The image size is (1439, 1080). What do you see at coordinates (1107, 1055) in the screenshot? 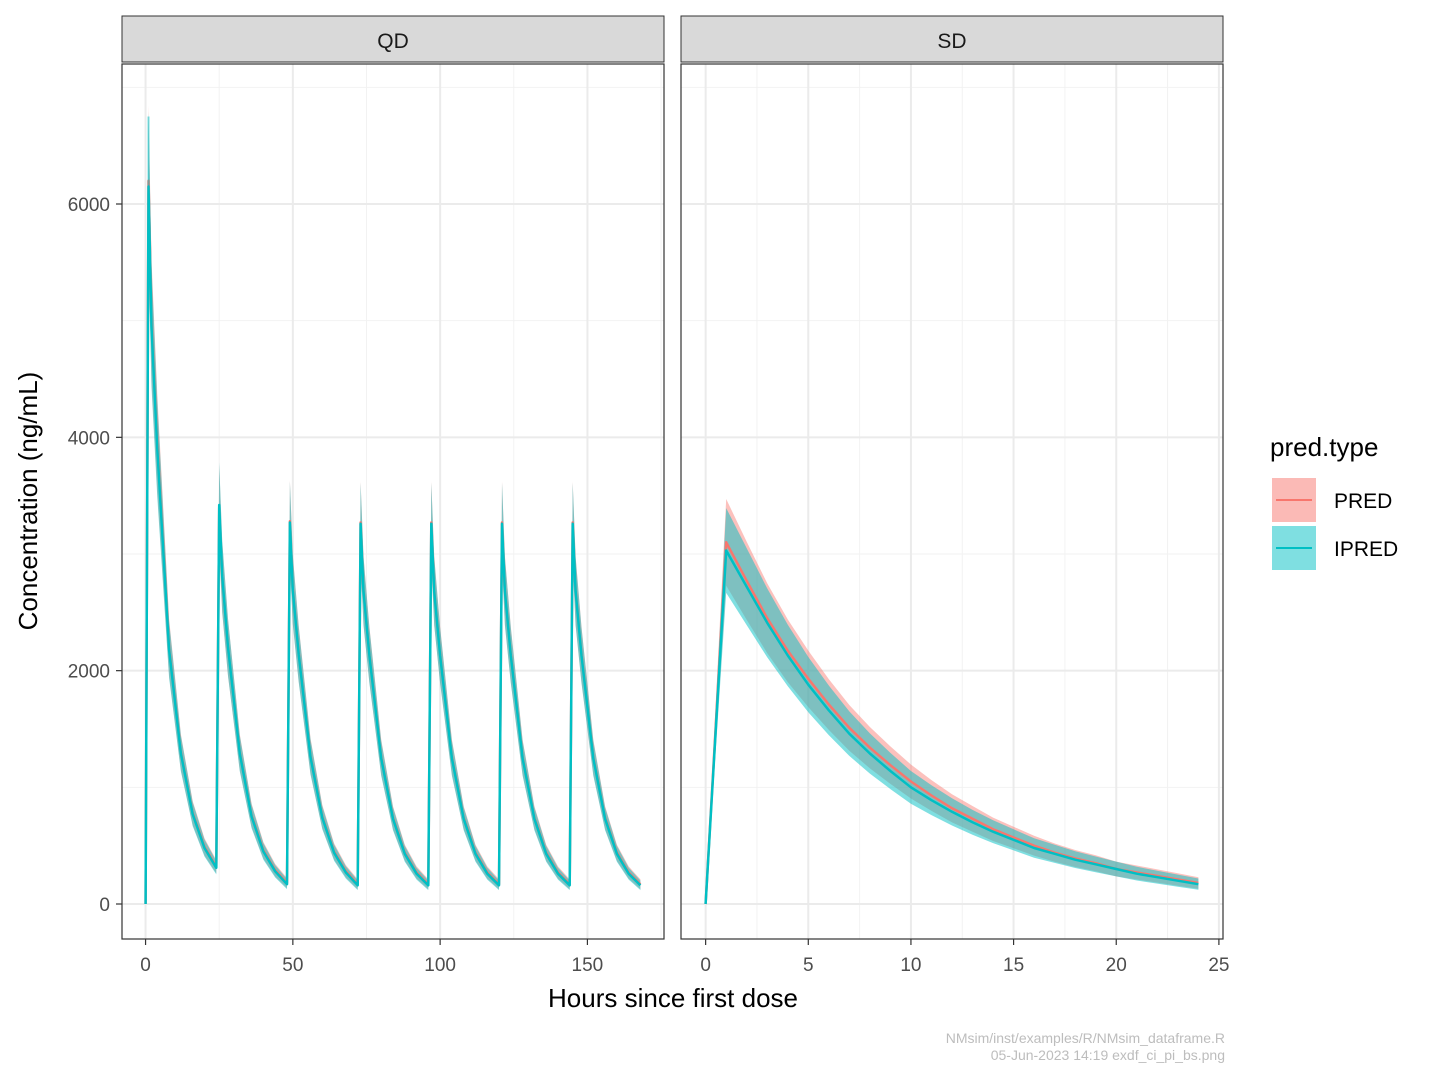
I see `footer-timestamp: 05-Jun-2023 14:19 exdf_ci_pi_bs.png` at bounding box center [1107, 1055].